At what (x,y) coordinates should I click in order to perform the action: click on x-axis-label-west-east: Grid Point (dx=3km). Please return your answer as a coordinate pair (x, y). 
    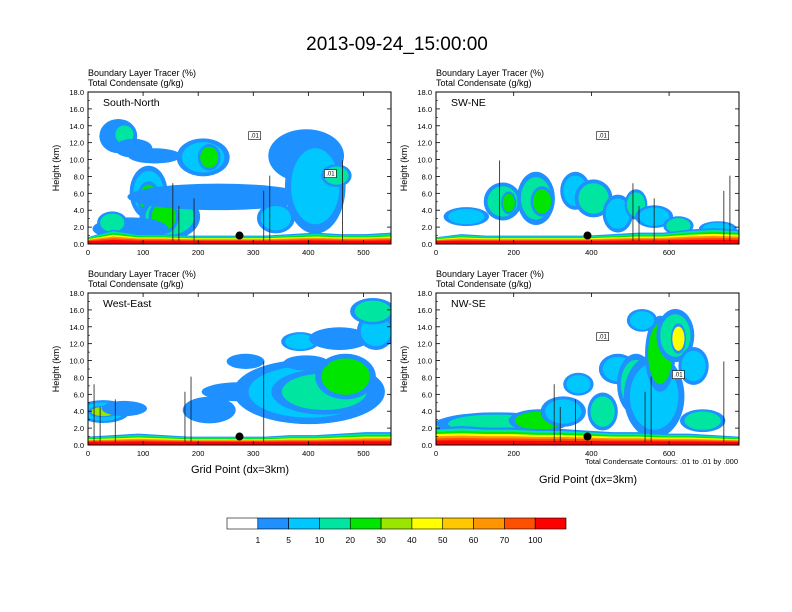
    Looking at the image, I should click on (240, 470).